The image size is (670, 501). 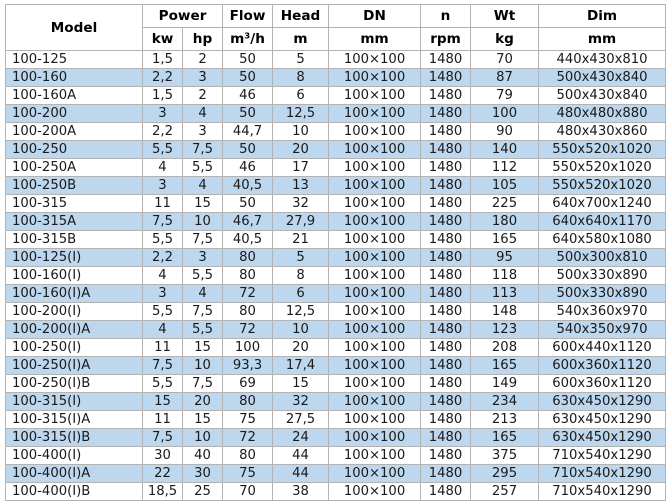 What do you see at coordinates (74, 347) in the screenshot?
I see `cell-model: 100-250(I)` at bounding box center [74, 347].